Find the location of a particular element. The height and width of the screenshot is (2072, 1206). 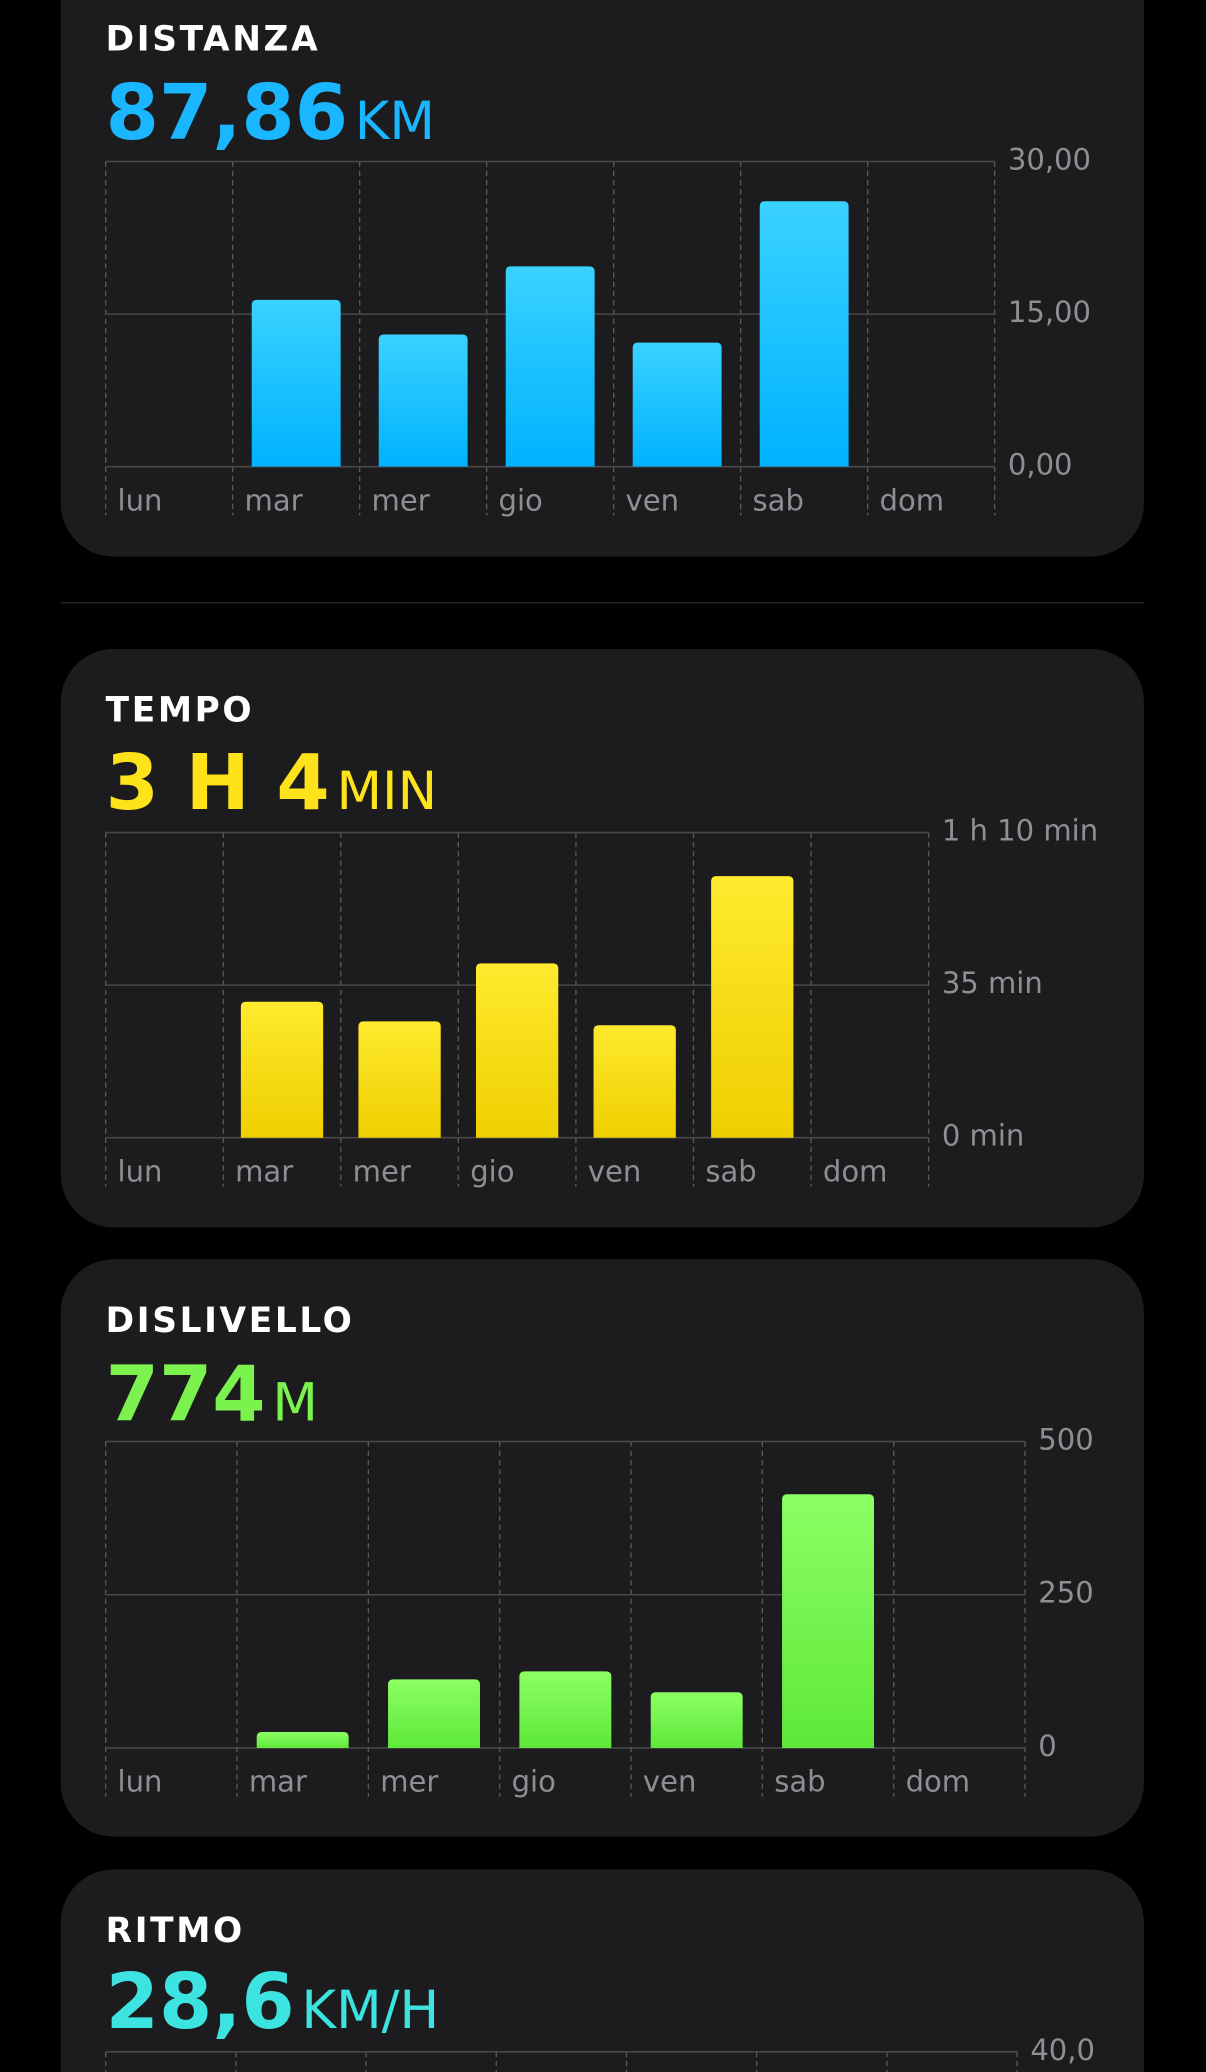

y-tick-label: 250 is located at coordinates (1065, 1593).